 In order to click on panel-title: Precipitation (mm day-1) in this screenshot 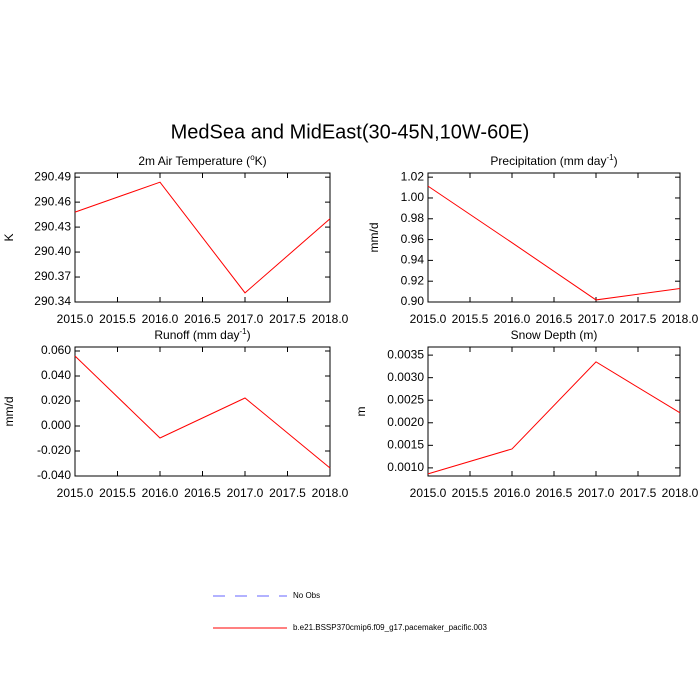, I will do `click(553, 161)`.